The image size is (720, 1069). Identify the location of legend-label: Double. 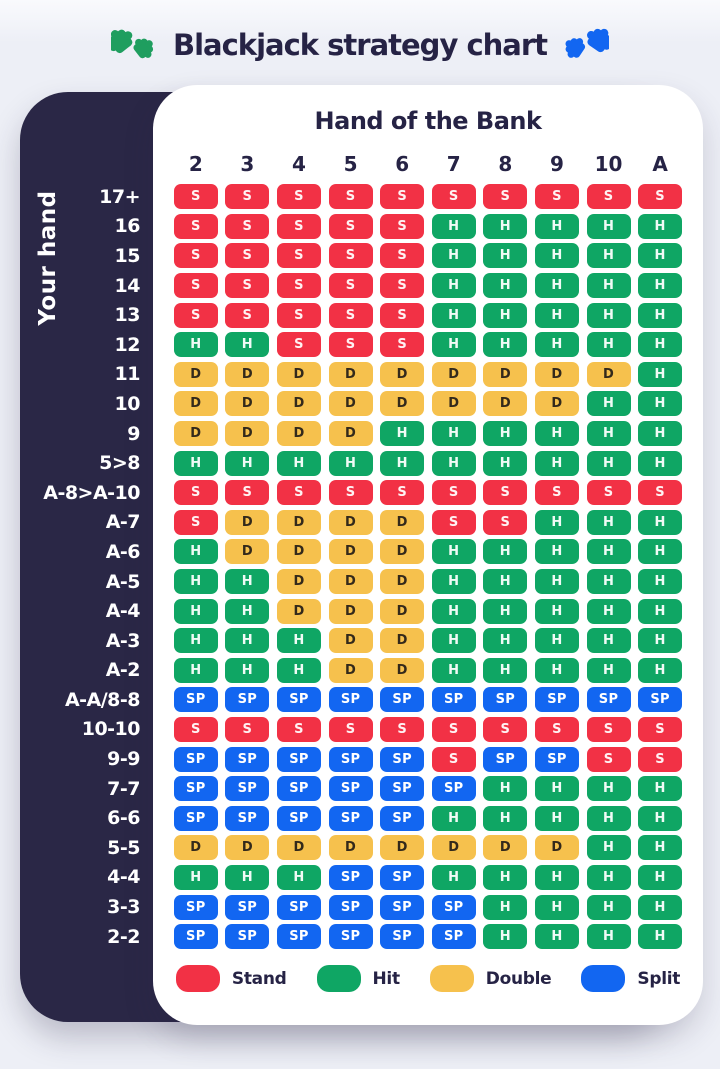
(518, 978).